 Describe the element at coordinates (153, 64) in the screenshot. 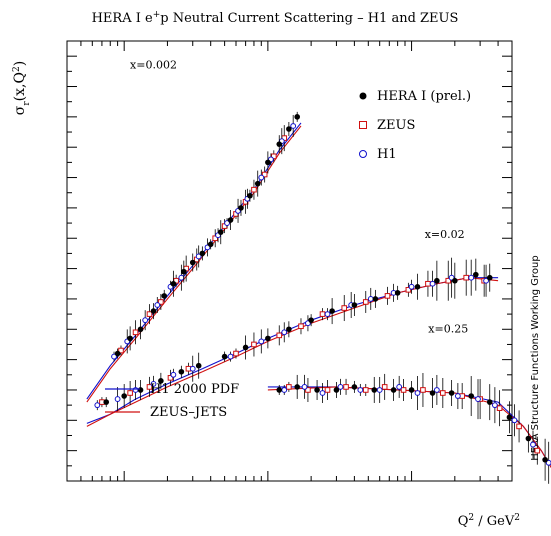

I see `series-label: x=0.002` at that location.